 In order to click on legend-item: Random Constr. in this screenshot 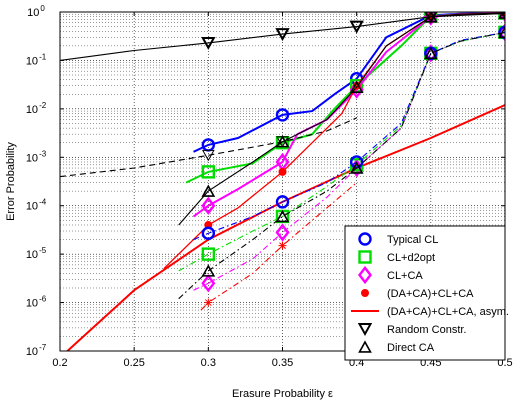, I will do `click(411, 330)`.